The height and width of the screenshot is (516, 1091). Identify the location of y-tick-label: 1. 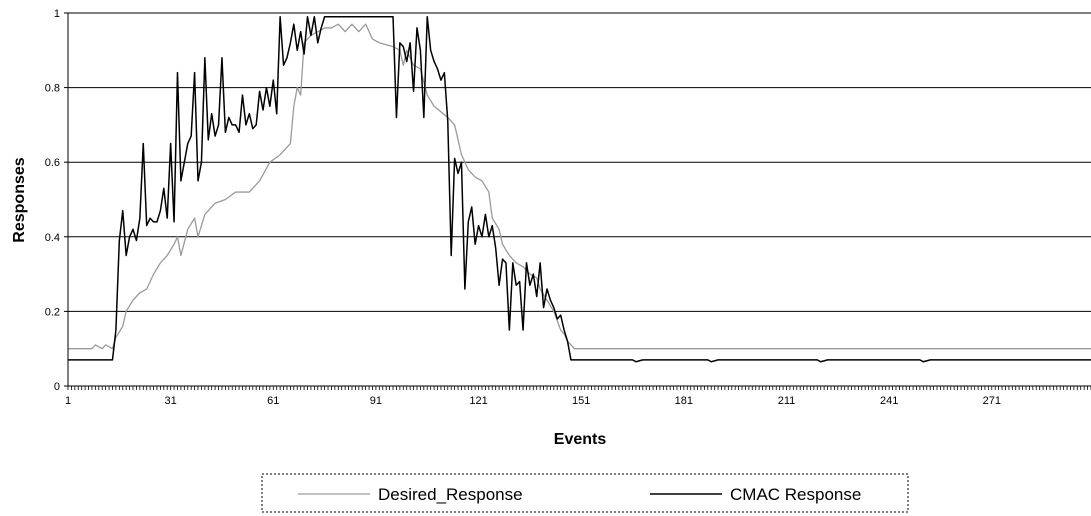
(57, 14).